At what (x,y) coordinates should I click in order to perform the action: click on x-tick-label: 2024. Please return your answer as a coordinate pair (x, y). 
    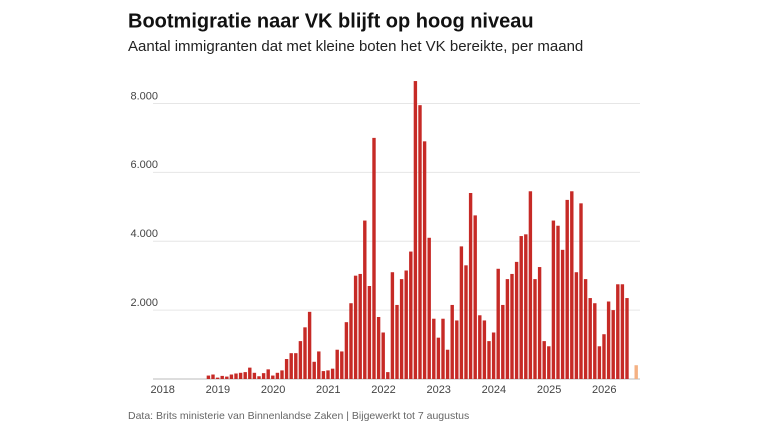
    Looking at the image, I should click on (494, 390).